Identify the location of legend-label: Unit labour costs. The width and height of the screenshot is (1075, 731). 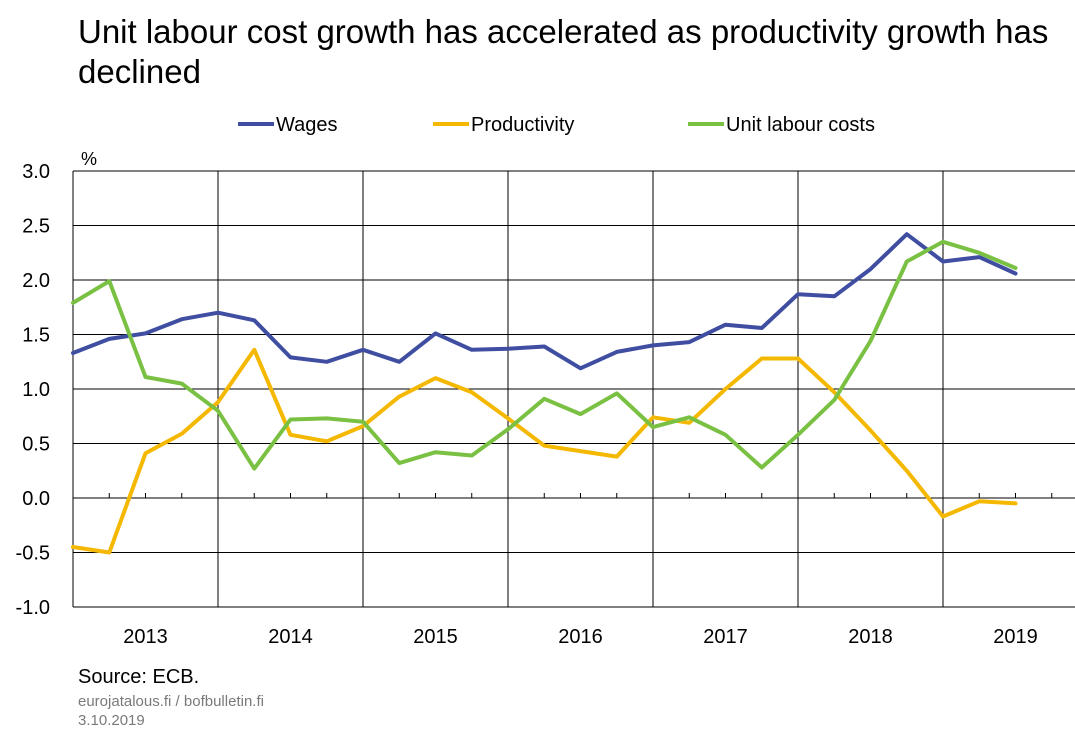
(800, 125).